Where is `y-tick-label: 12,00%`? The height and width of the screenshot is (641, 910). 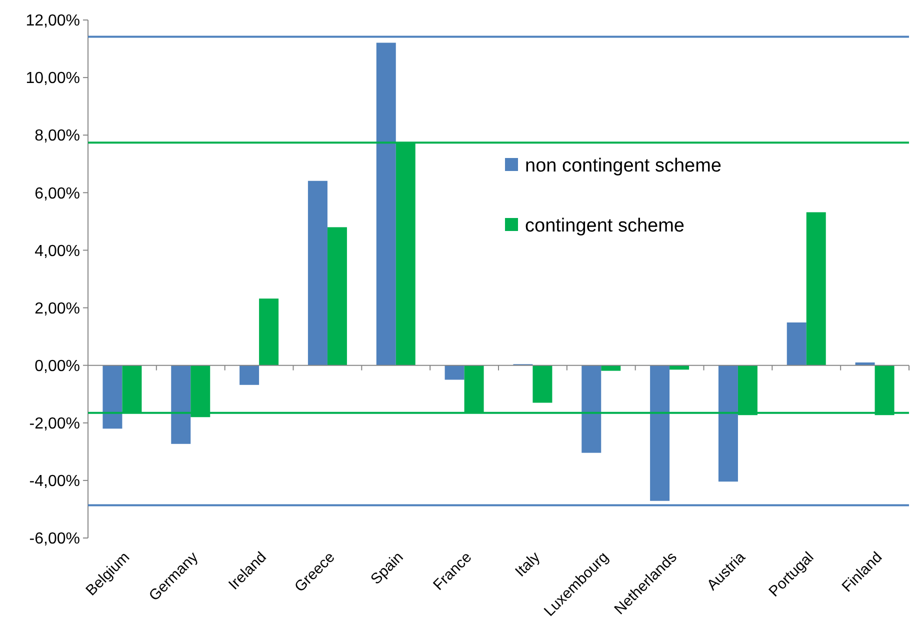
y-tick-label: 12,00% is located at coordinates (53, 21).